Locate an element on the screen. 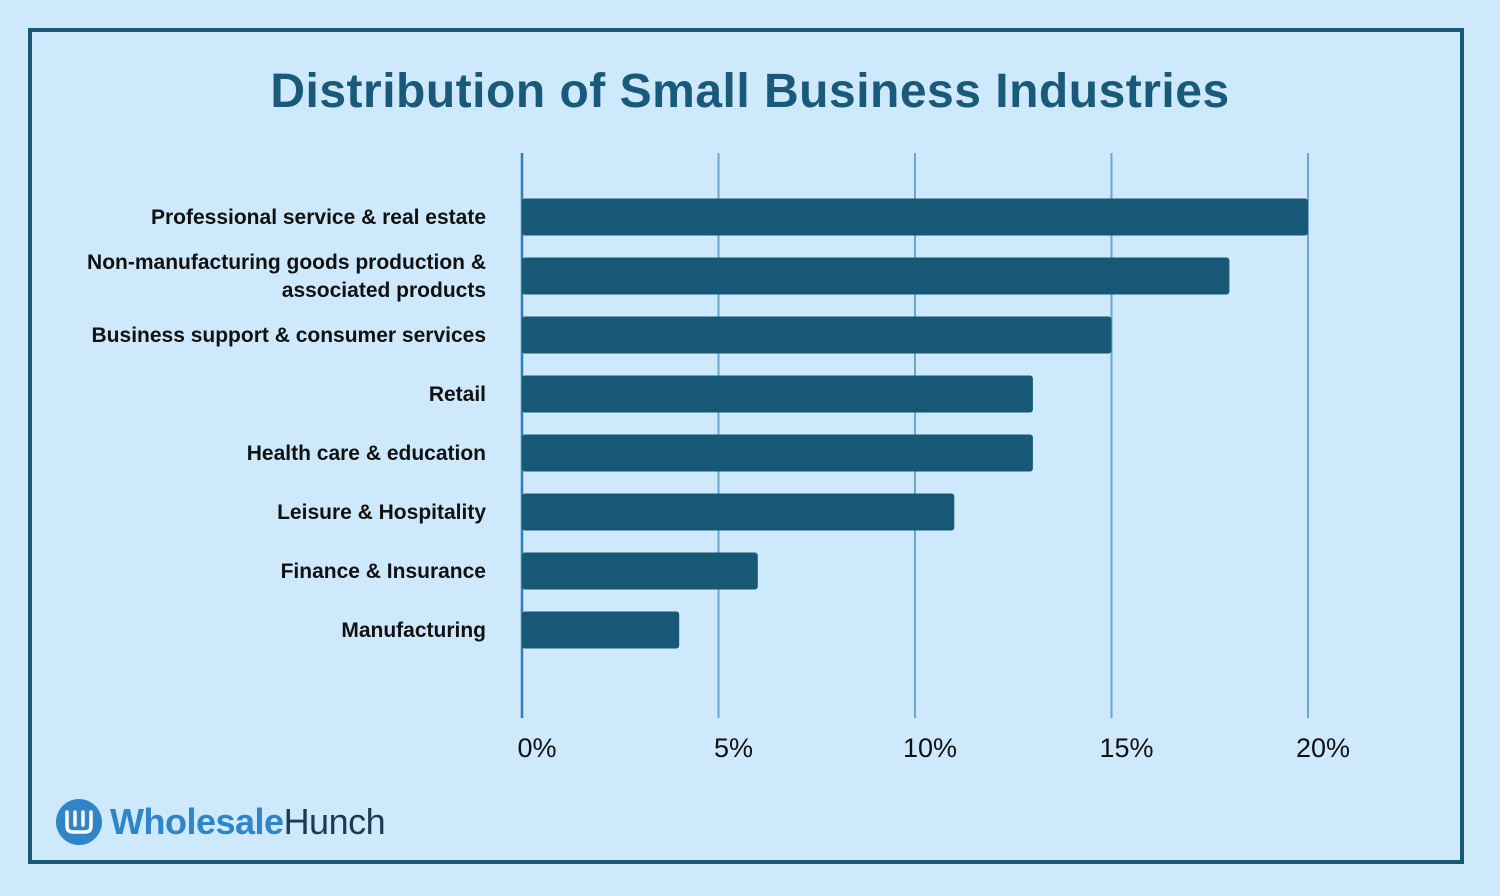 This screenshot has height=896, width=1500. category-label: Manufacturing is located at coordinates (413, 630).